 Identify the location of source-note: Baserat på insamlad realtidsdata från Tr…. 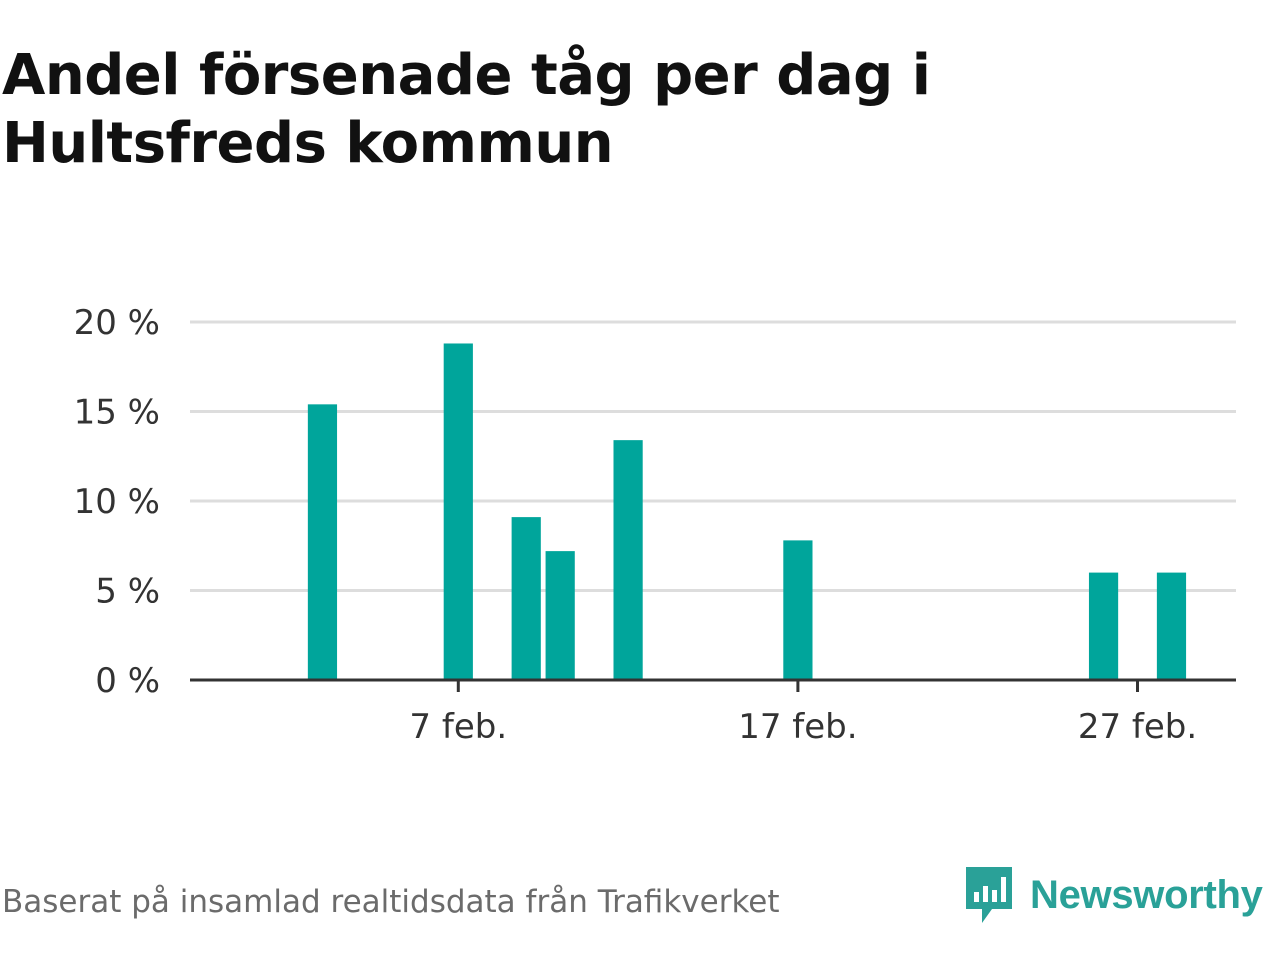
(391, 902).